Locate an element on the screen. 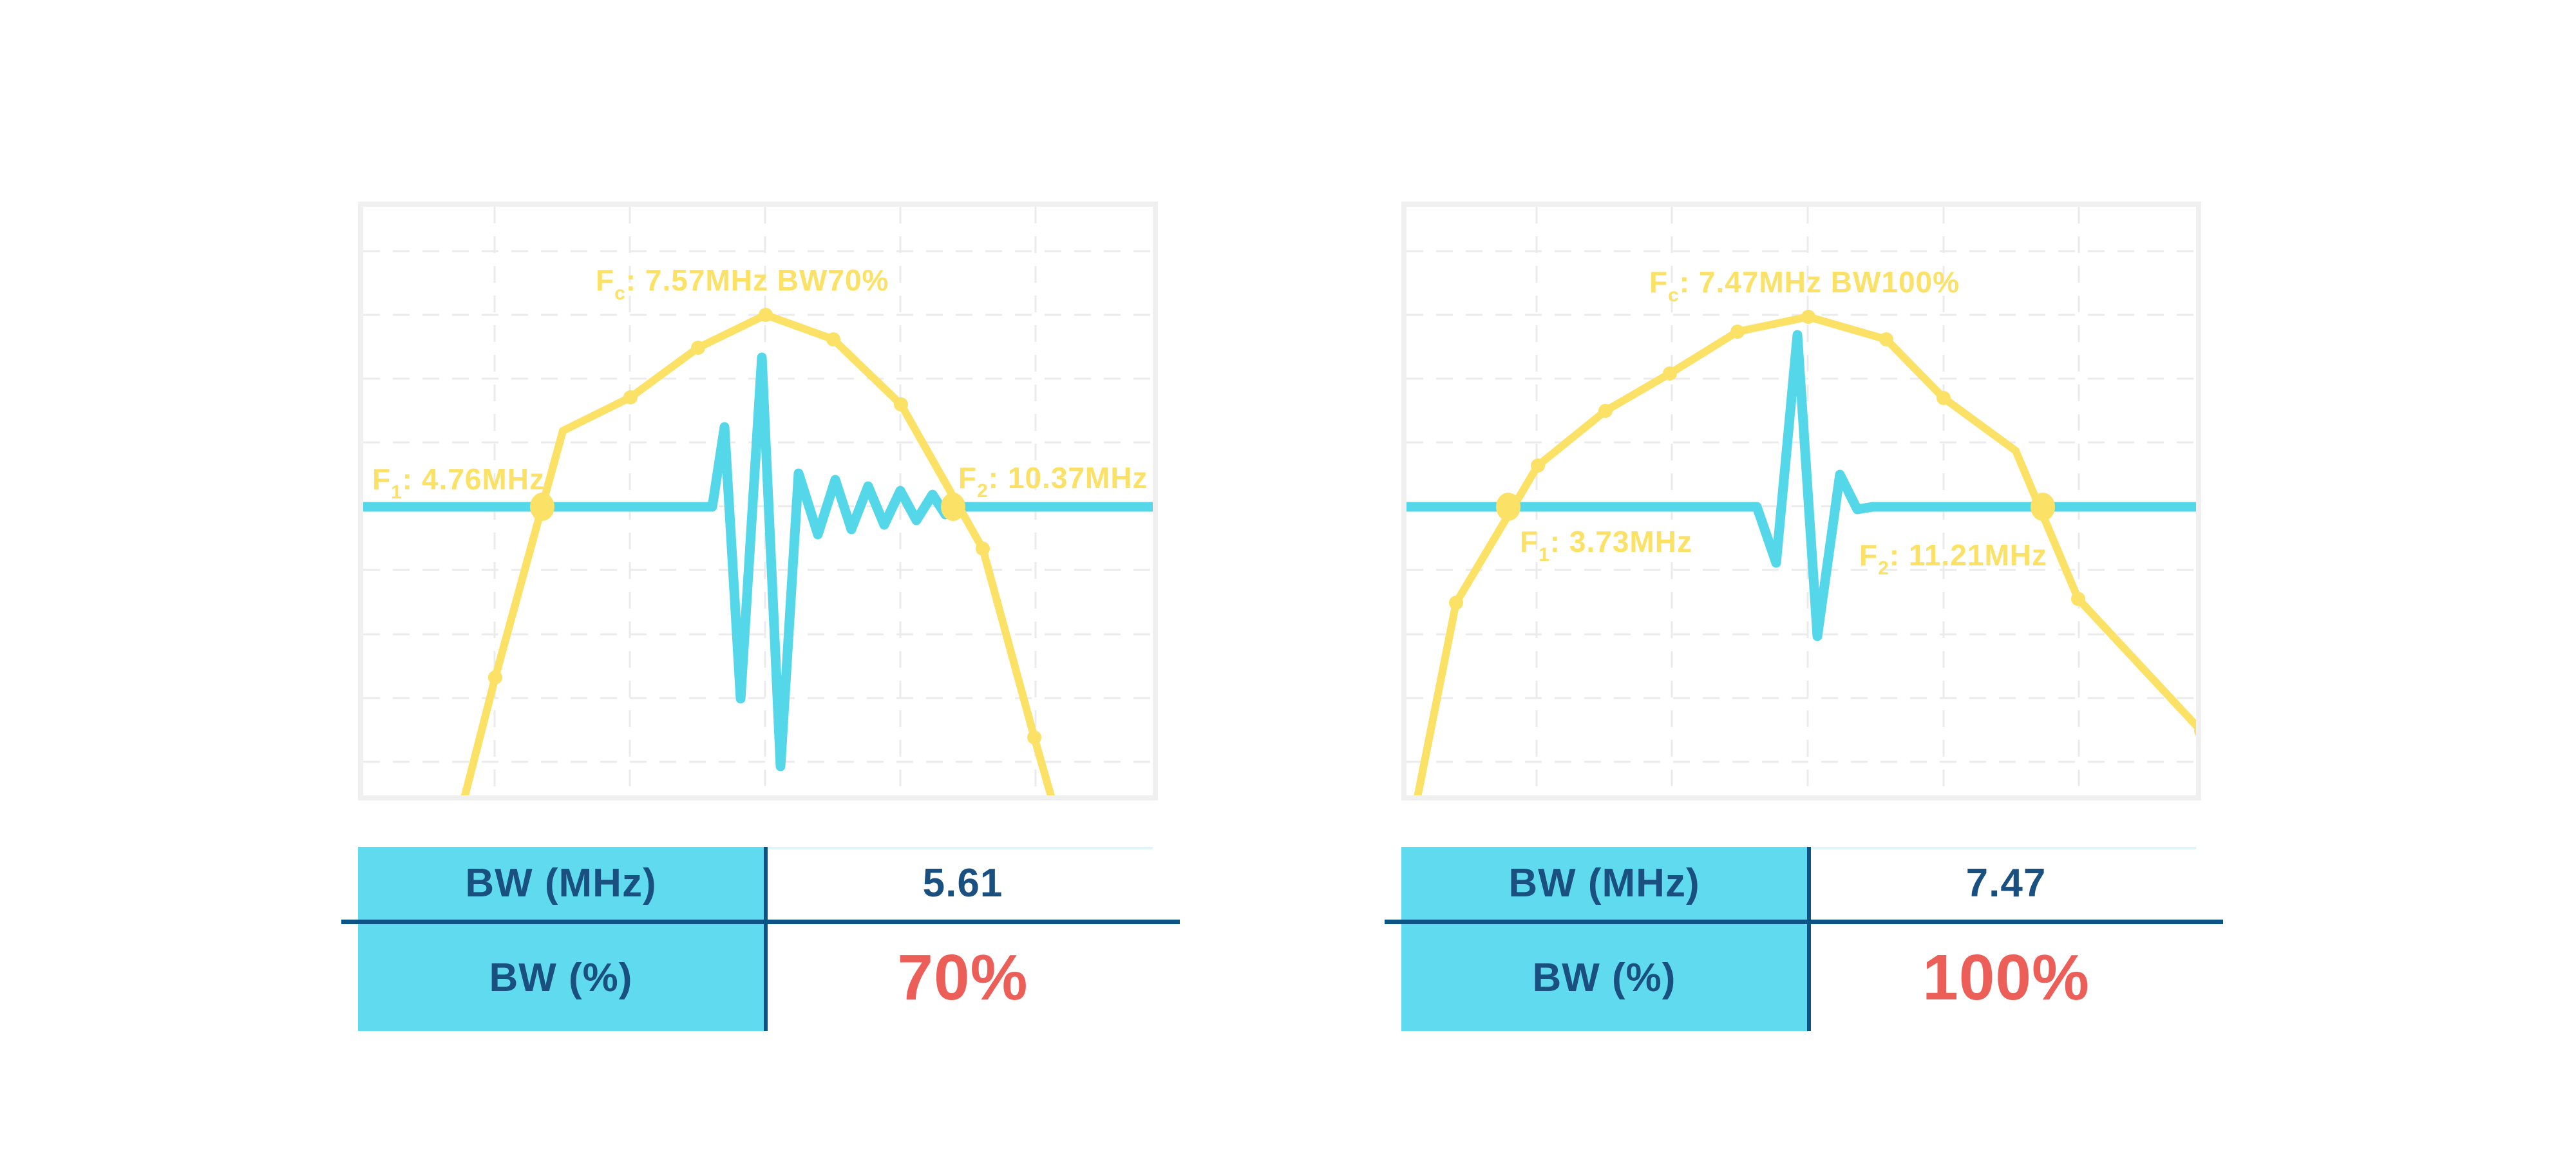 This screenshot has width=2576, height=1154. f2-frequency-label: F2: 11.21MHz is located at coordinates (1953, 558).